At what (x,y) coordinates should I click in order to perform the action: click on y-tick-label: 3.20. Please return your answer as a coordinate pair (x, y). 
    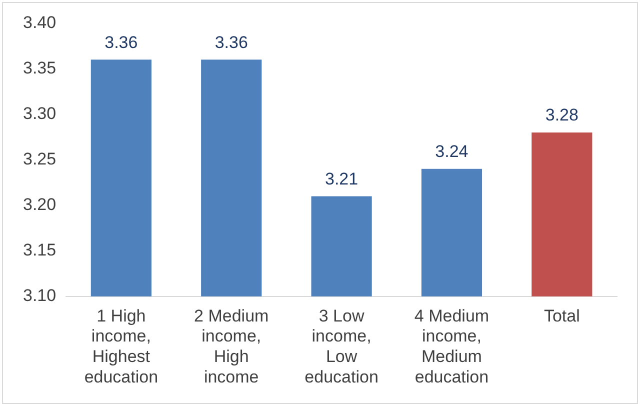
    Looking at the image, I should click on (39, 204).